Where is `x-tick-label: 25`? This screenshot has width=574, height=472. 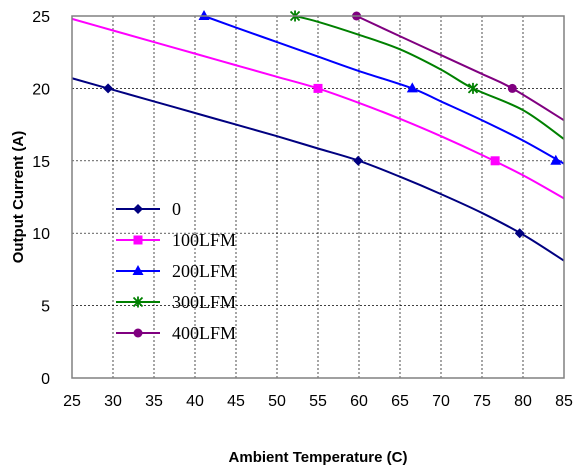 x-tick-label: 25 is located at coordinates (72, 401).